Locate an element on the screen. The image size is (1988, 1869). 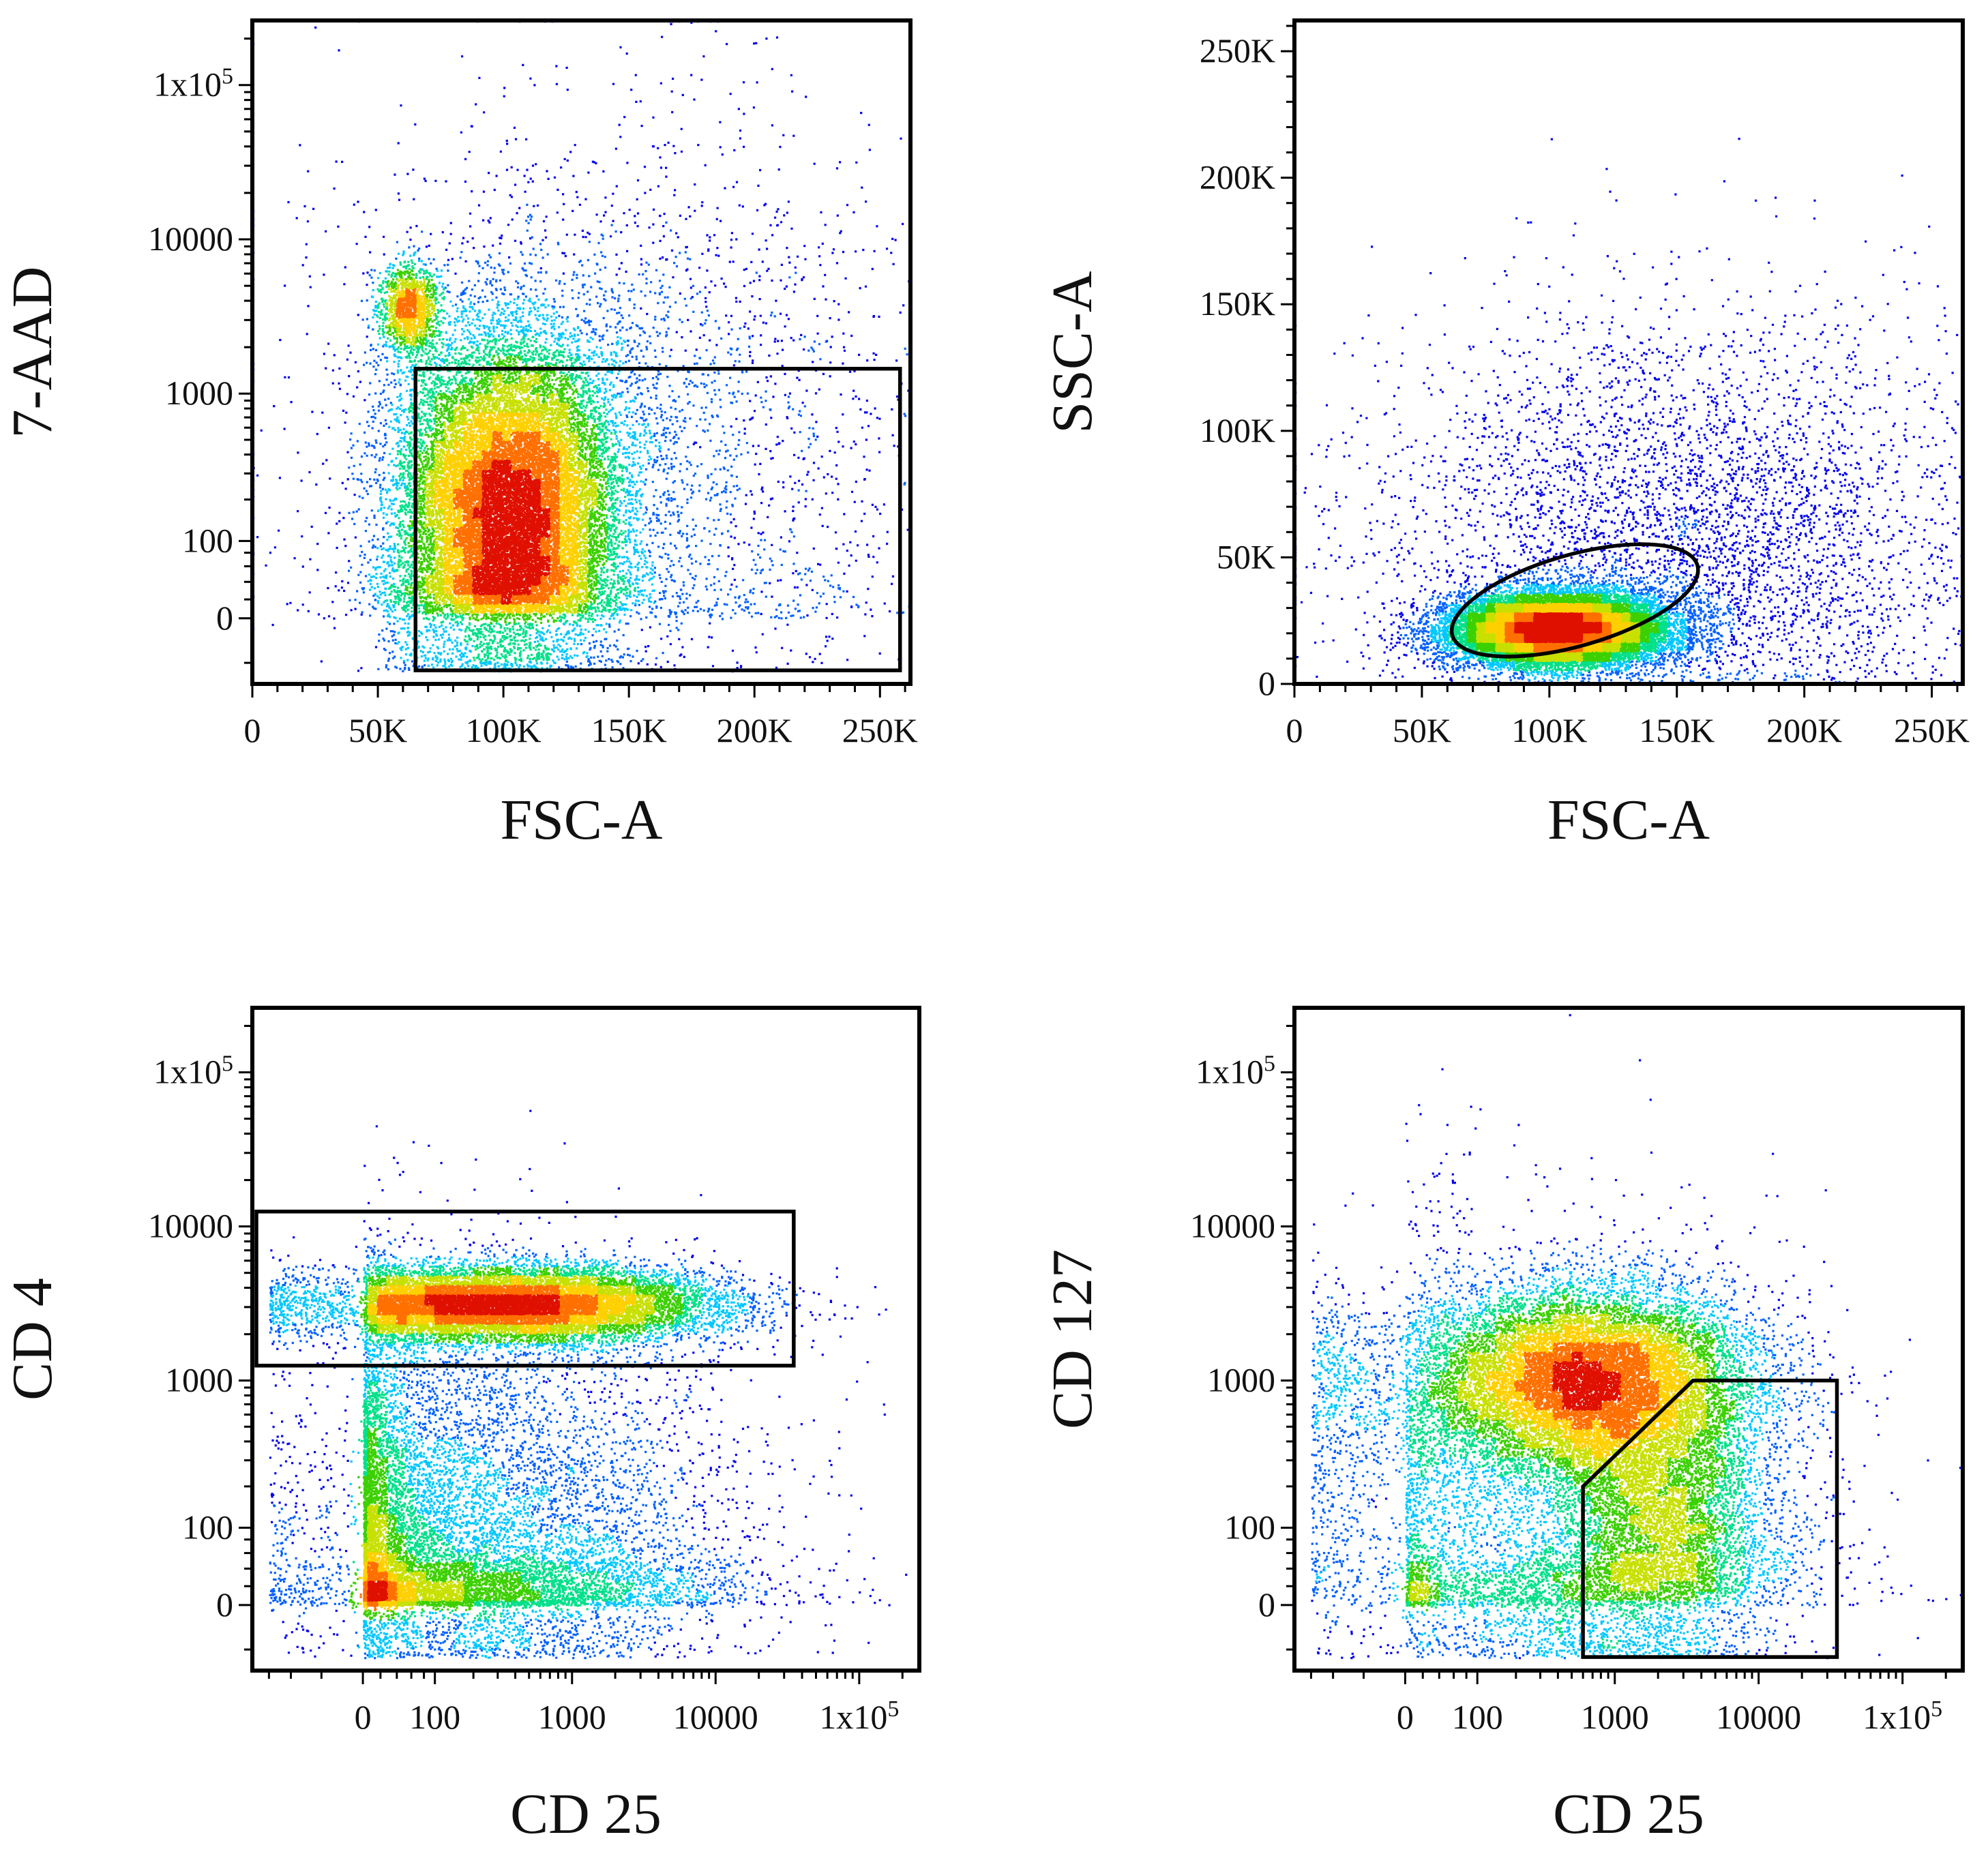
panel-d-gate is located at coordinates (1710, 1518).